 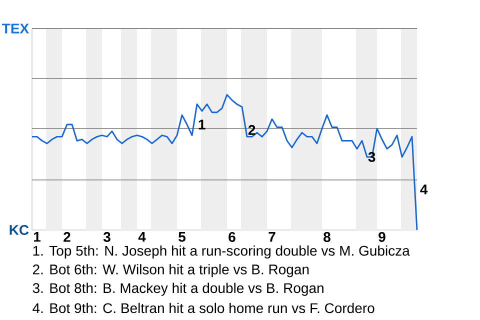 What do you see at coordinates (15, 29) in the screenshot?
I see `text: TEX` at bounding box center [15, 29].